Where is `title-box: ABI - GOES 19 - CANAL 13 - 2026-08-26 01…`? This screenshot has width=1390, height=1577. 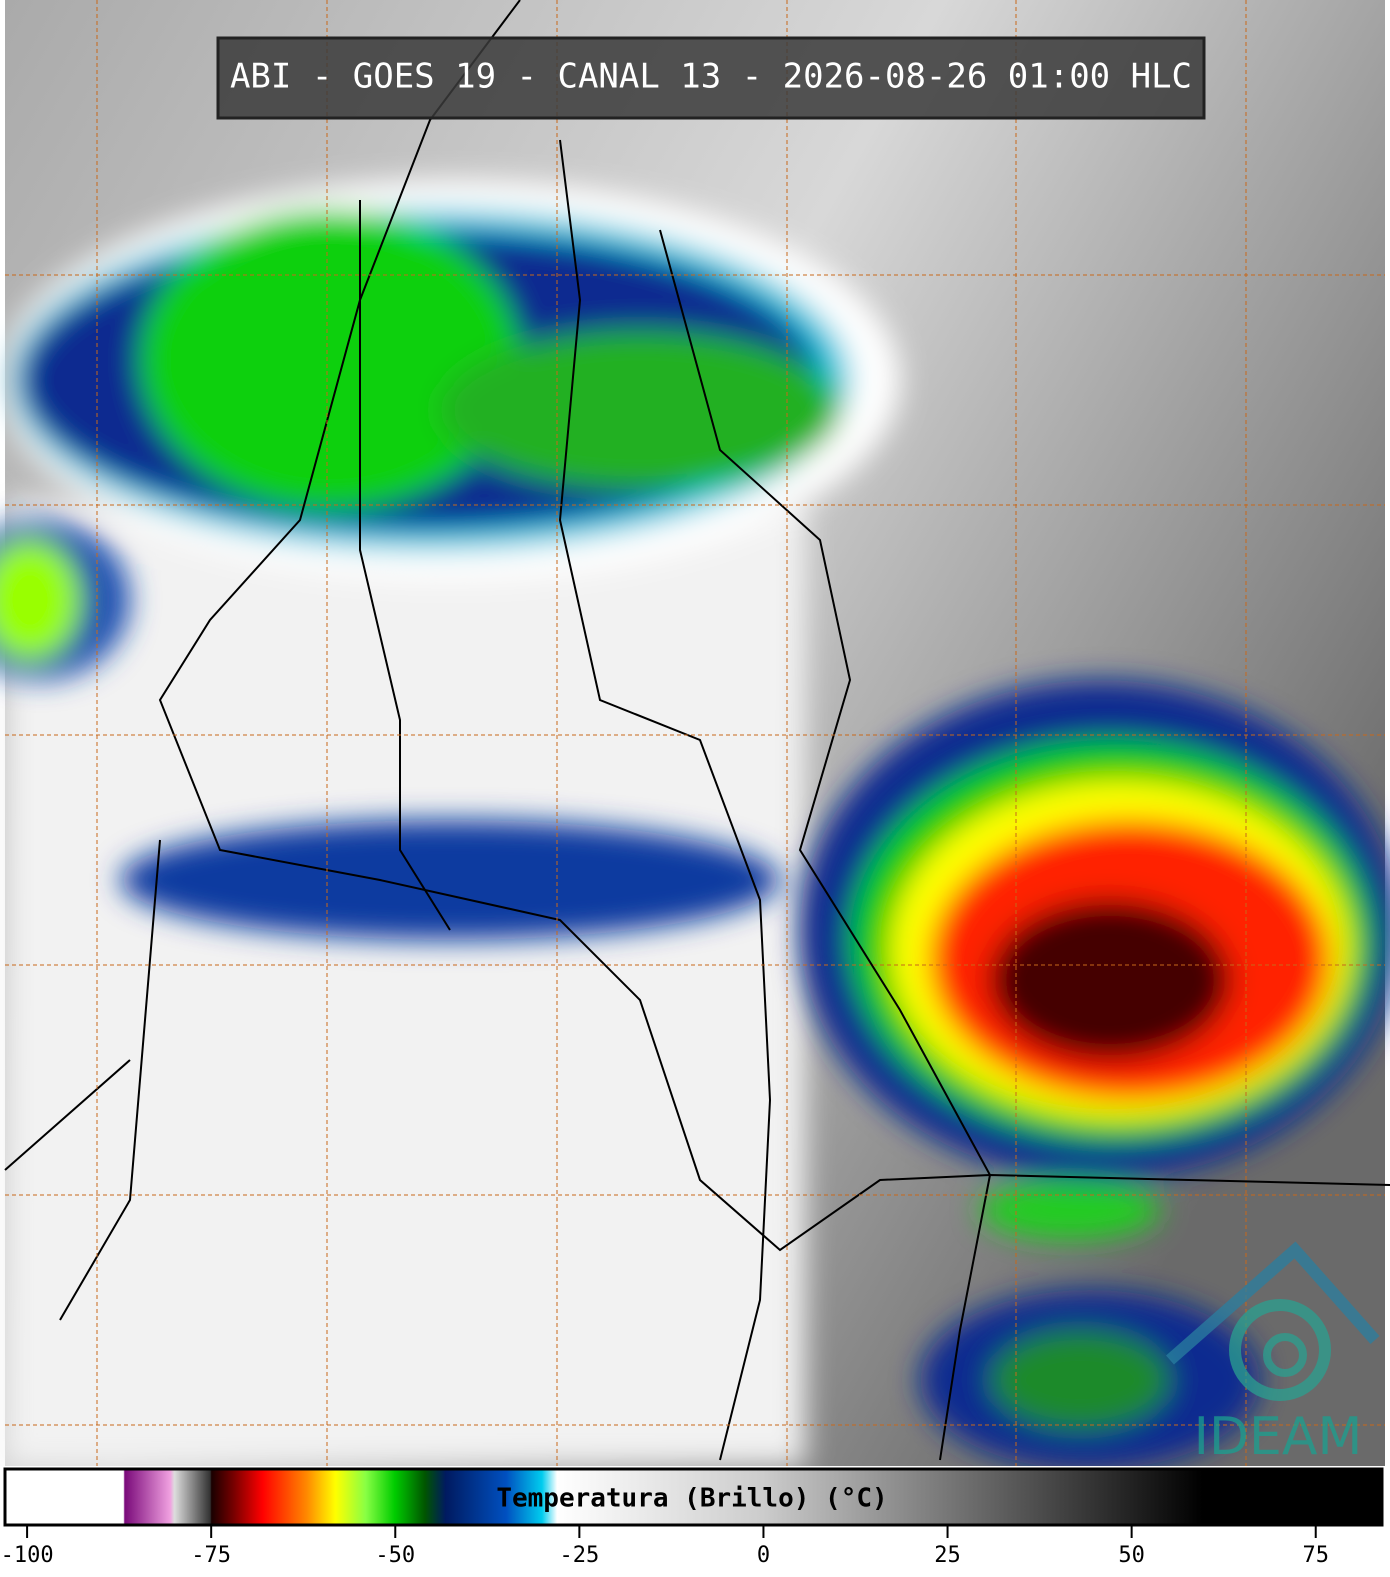 title-box: ABI - GOES 19 - CANAL 13 - 2026-08-26 01… is located at coordinates (711, 78).